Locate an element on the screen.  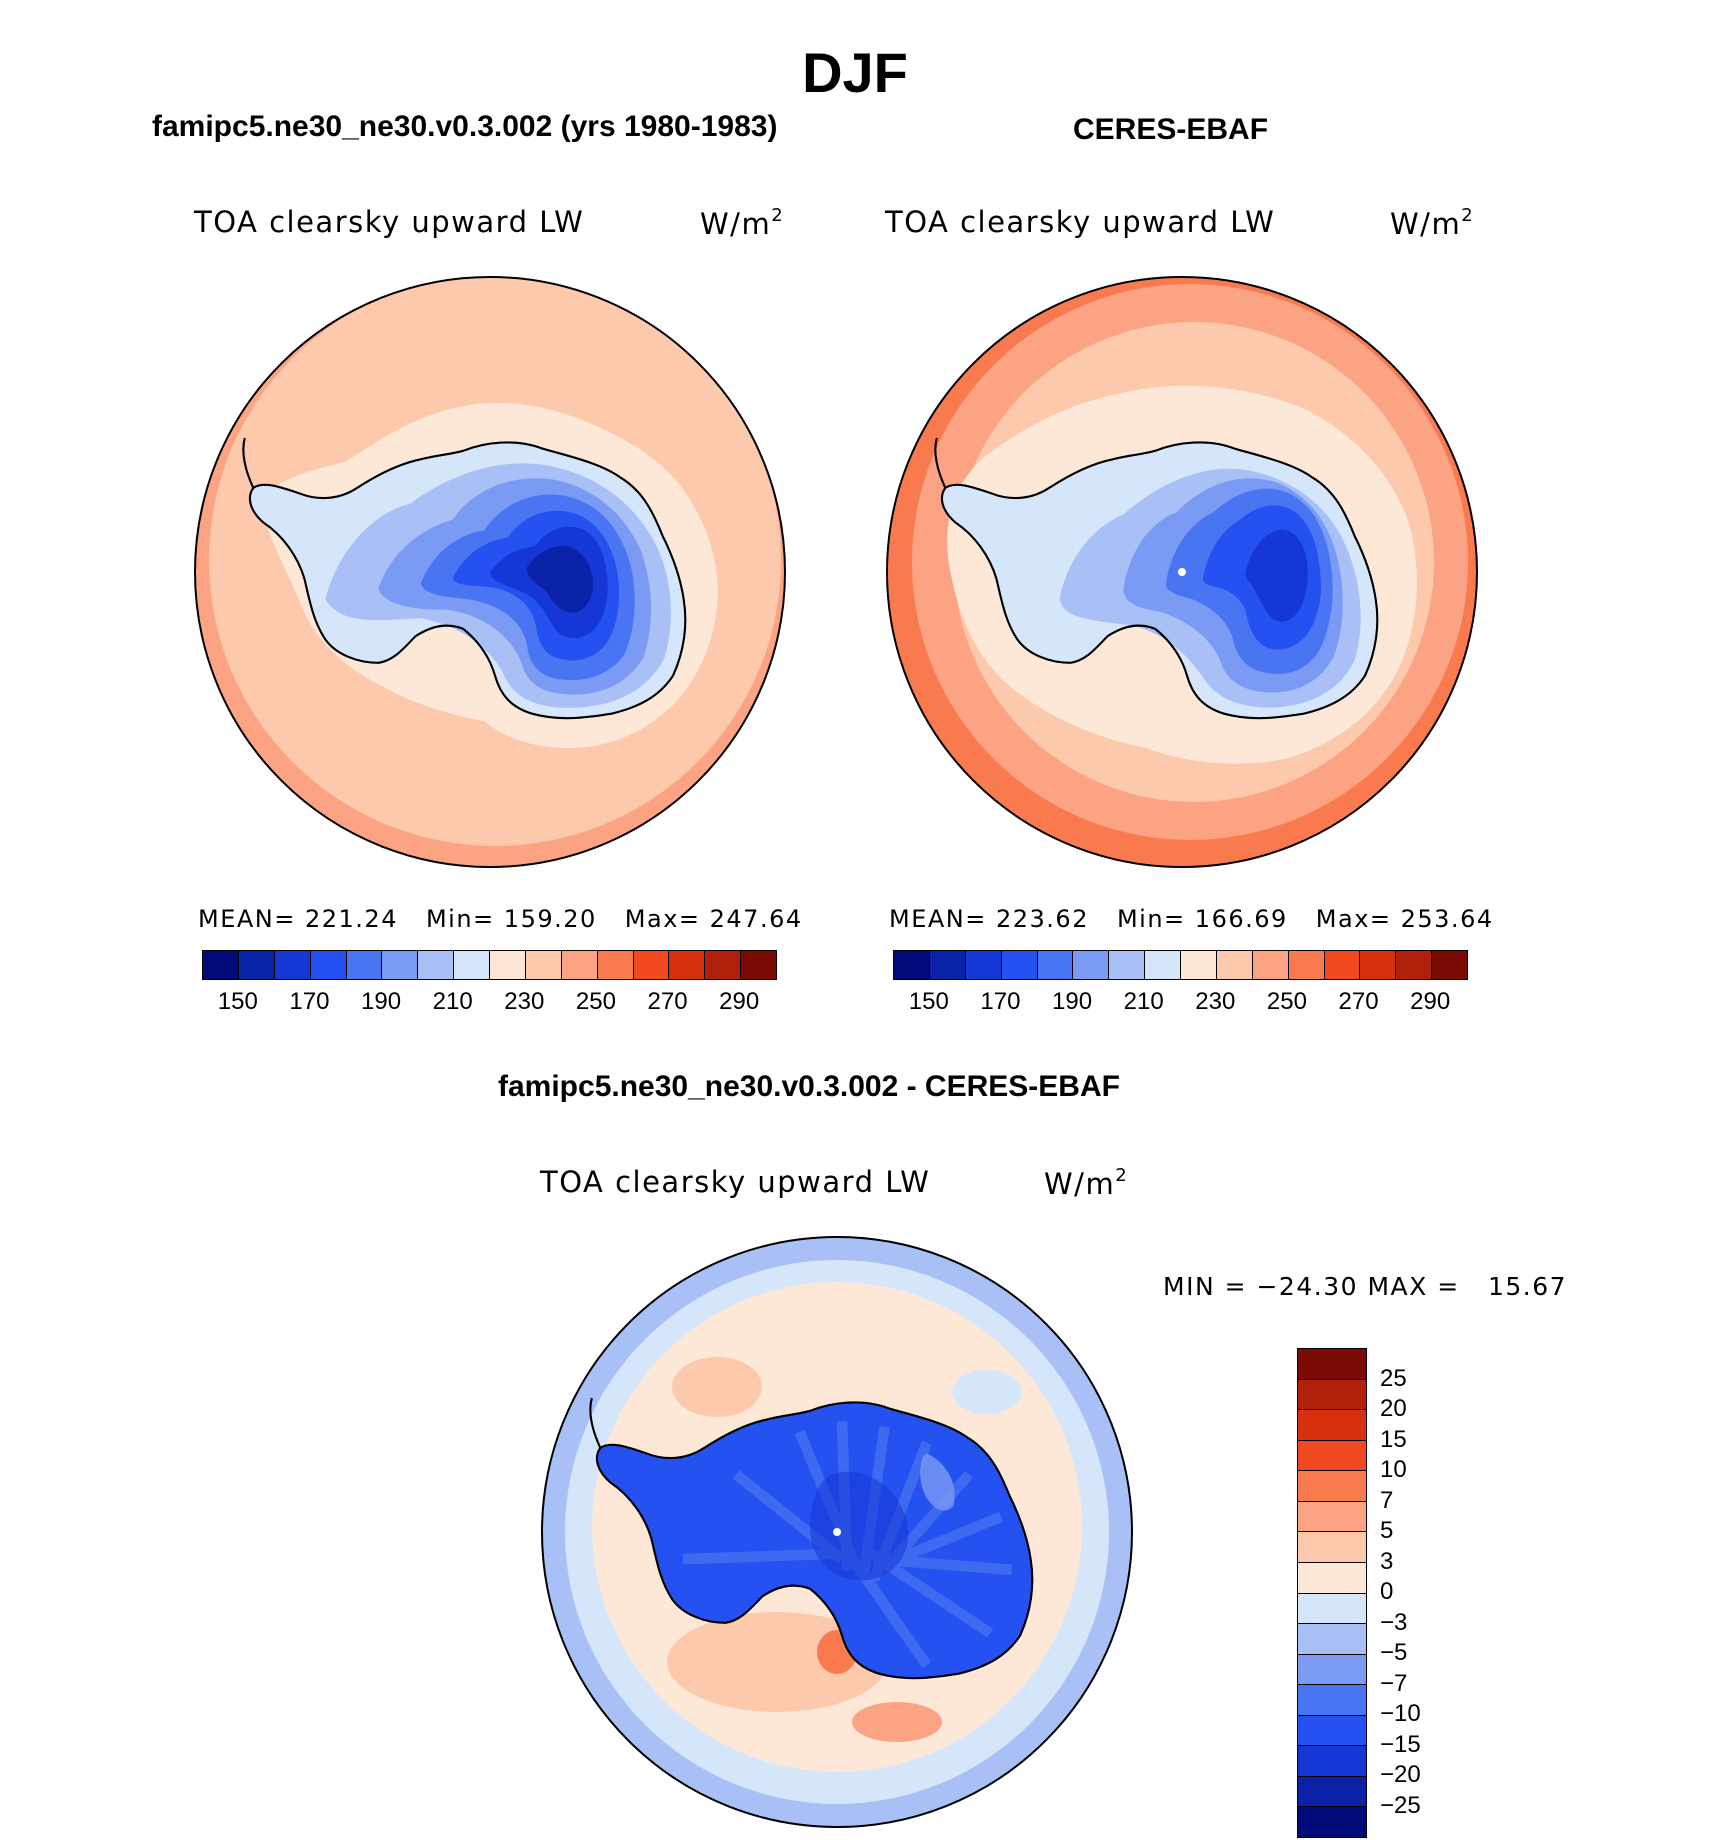
left-polar-map is located at coordinates (490, 572).